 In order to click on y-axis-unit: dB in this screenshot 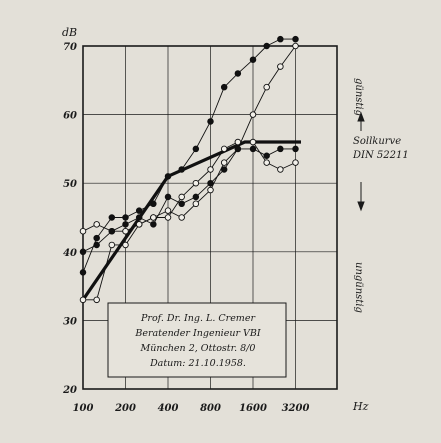, I will do `click(69, 32)`.